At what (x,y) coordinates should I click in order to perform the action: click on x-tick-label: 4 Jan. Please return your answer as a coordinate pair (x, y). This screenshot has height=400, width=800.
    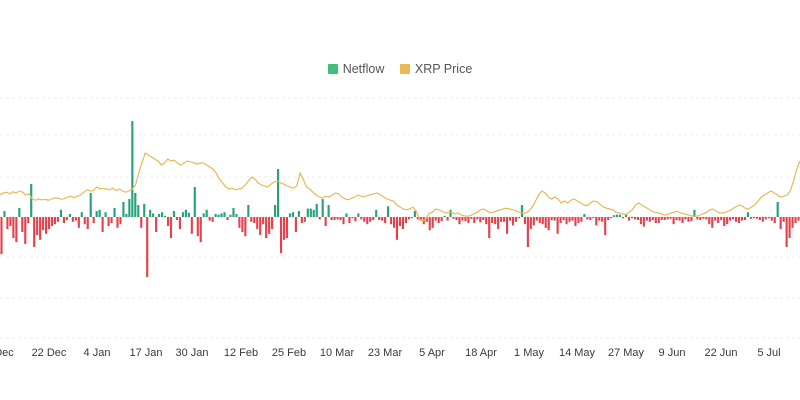
    Looking at the image, I should click on (97, 353).